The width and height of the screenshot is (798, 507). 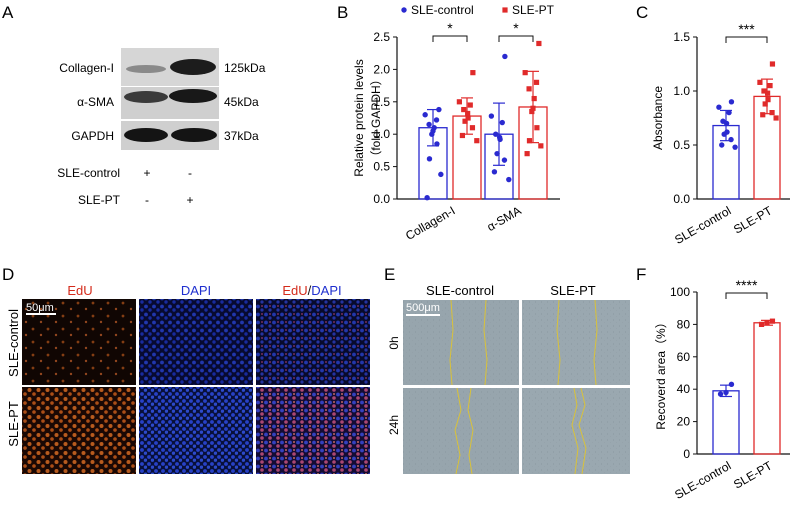 What do you see at coordinates (451, 342) in the screenshot?
I see `wound-edge-control-0h-left` at bounding box center [451, 342].